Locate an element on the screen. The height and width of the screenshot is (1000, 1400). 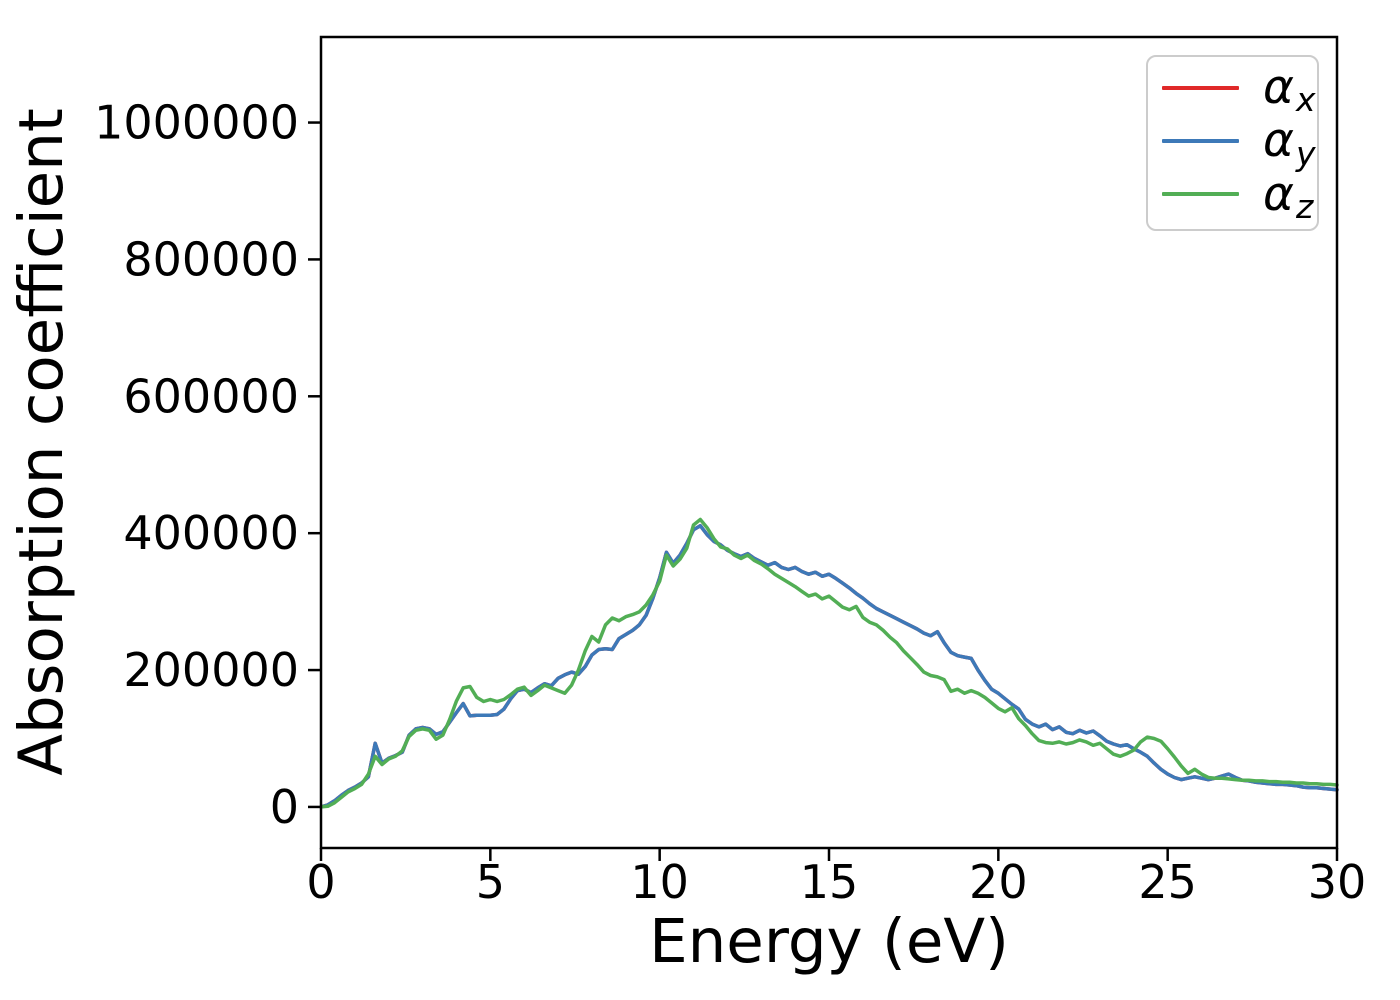
legend-subscript: y is located at coordinates (1305, 153).